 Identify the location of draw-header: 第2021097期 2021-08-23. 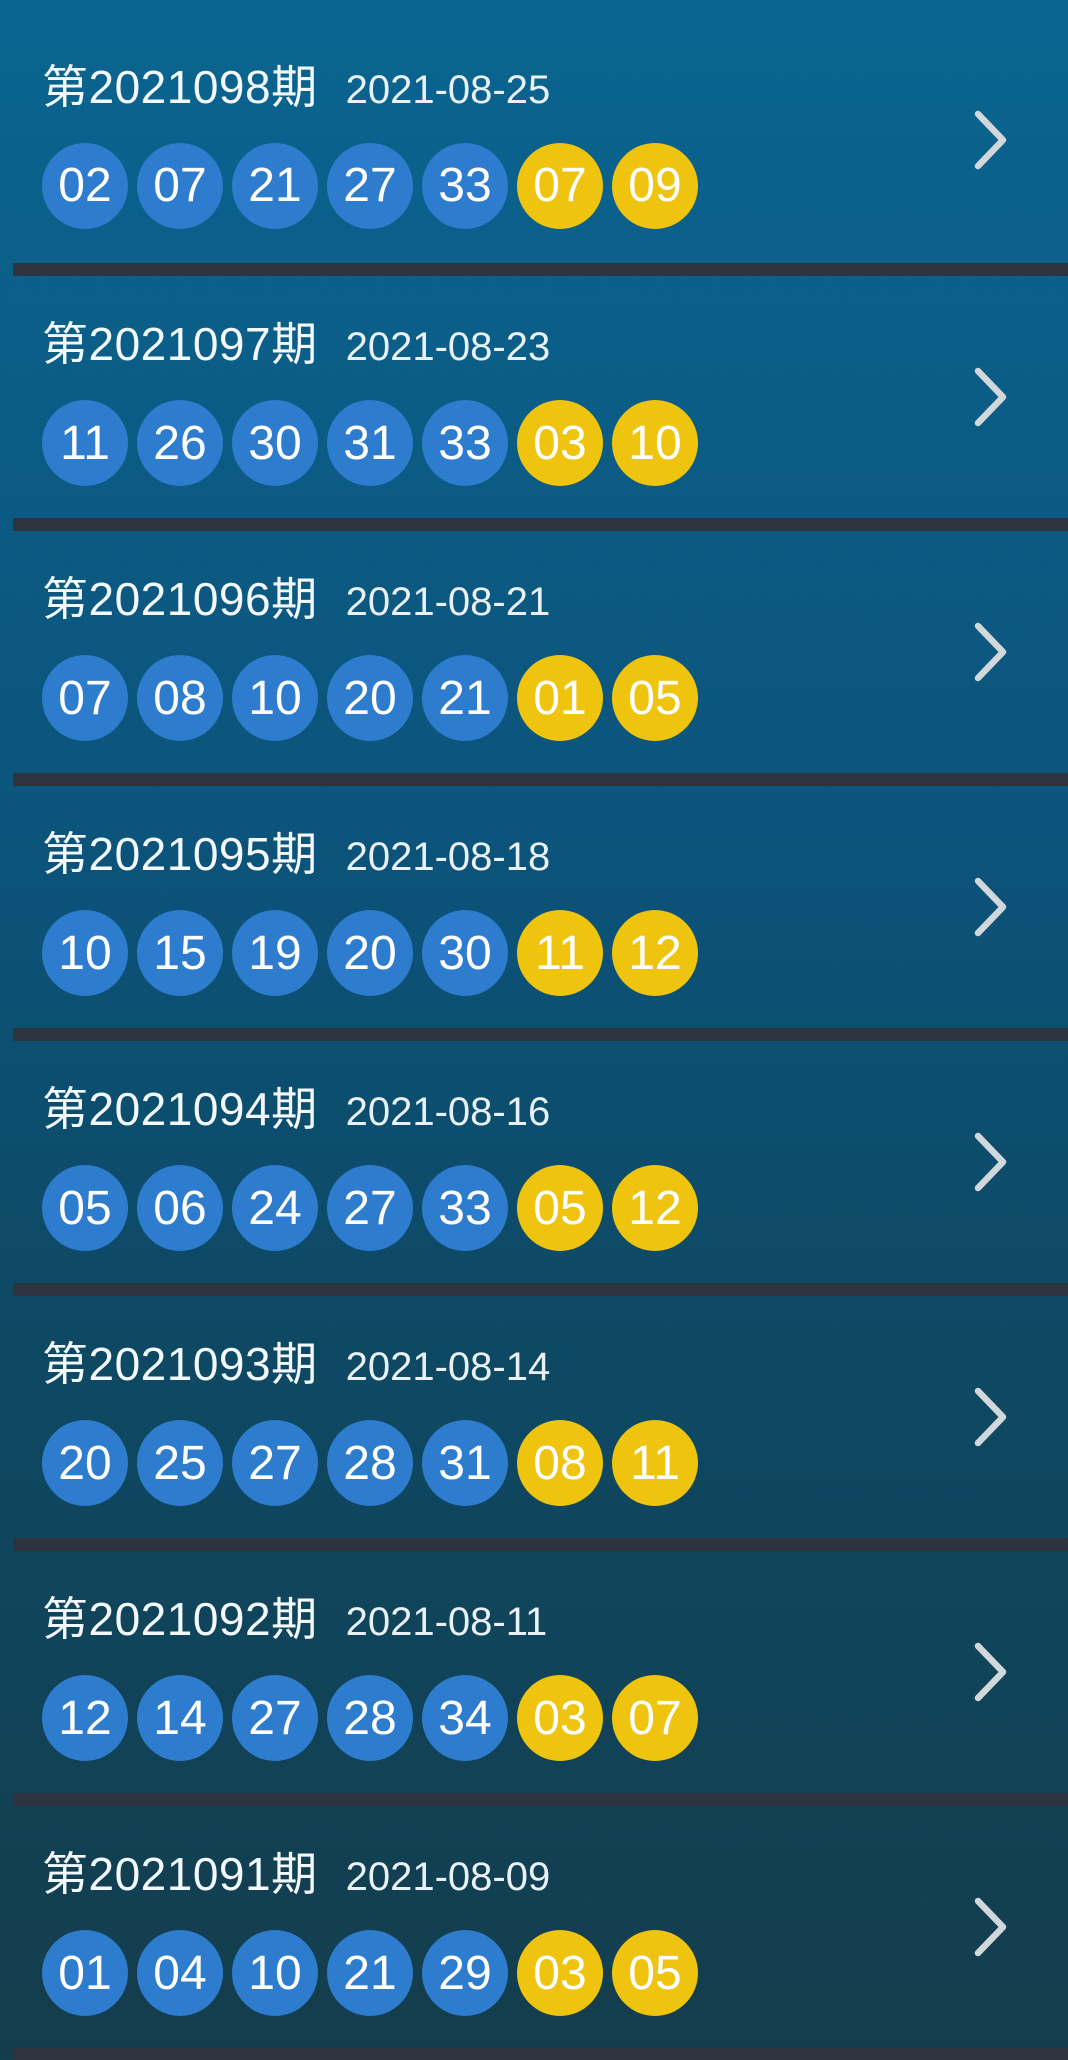
(508, 341).